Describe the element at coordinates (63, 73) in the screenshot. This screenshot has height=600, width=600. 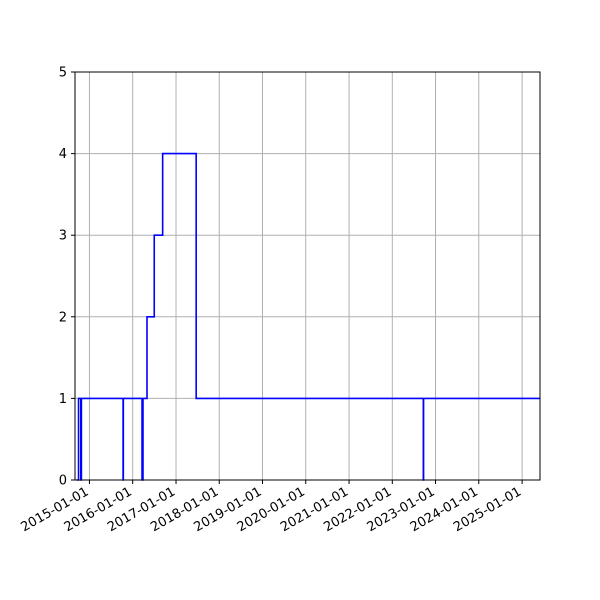
I see `y-tick-label: 5` at that location.